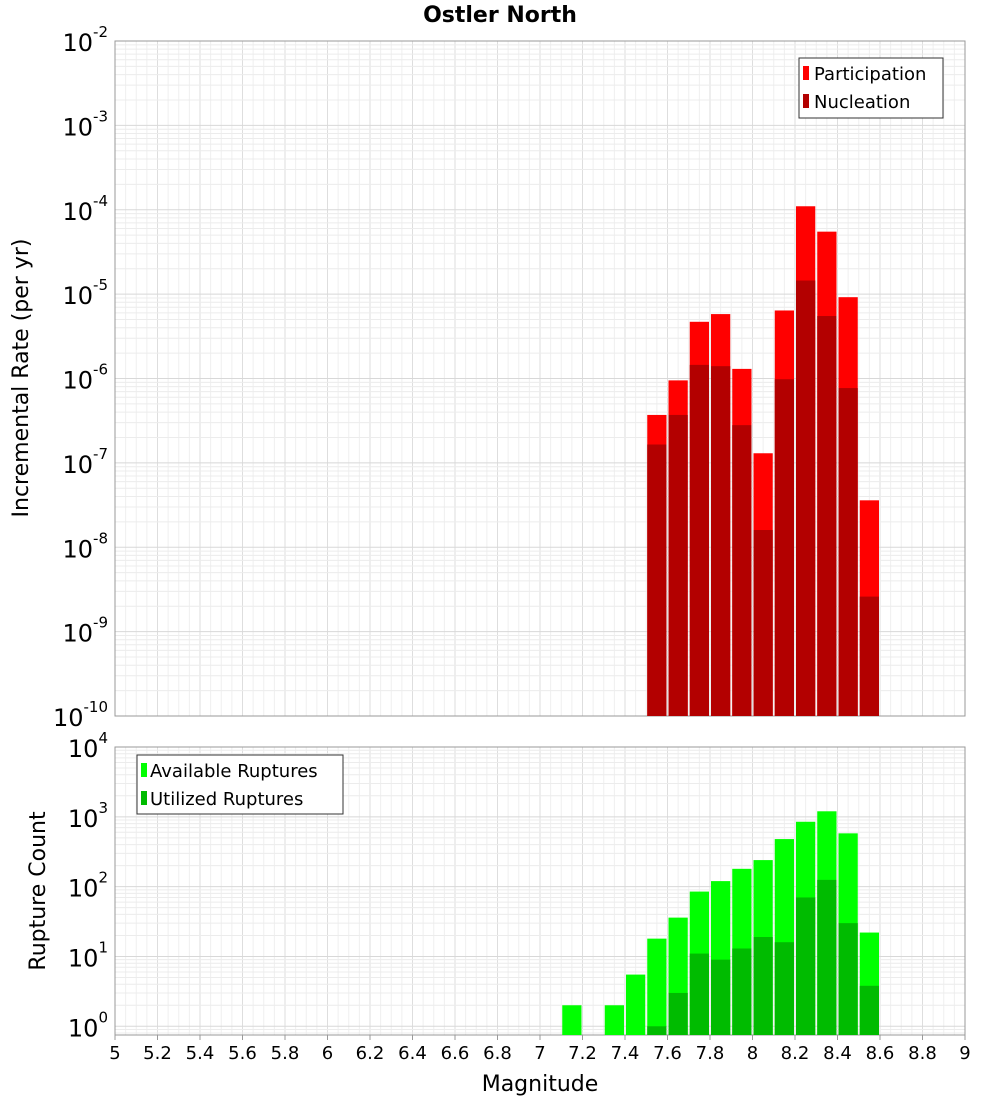 The height and width of the screenshot is (1100, 1000). Describe the element at coordinates (752, 1053) in the screenshot. I see `x-tick-label: 8` at that location.